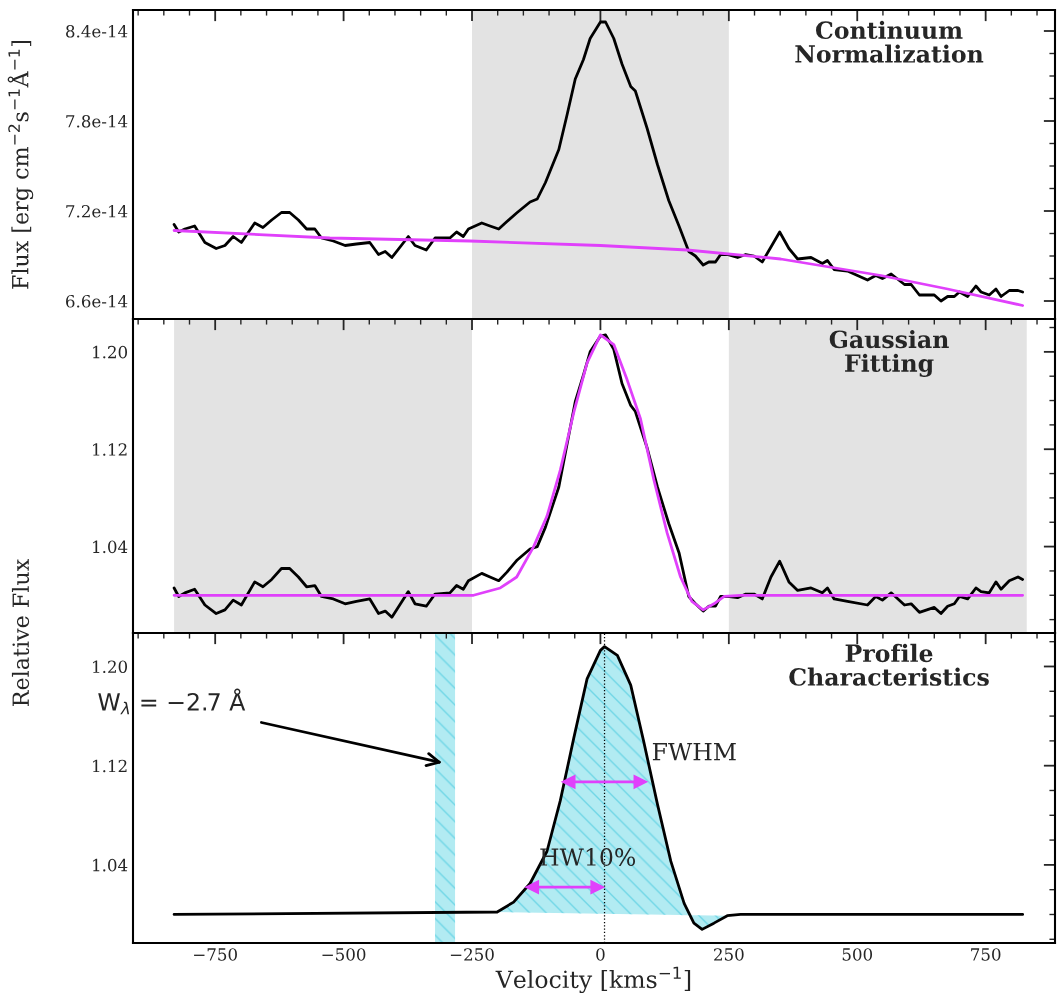 The width and height of the screenshot is (1057, 1005). What do you see at coordinates (97, 31) in the screenshot?
I see `y-tick-label: 8.4e-14` at bounding box center [97, 31].